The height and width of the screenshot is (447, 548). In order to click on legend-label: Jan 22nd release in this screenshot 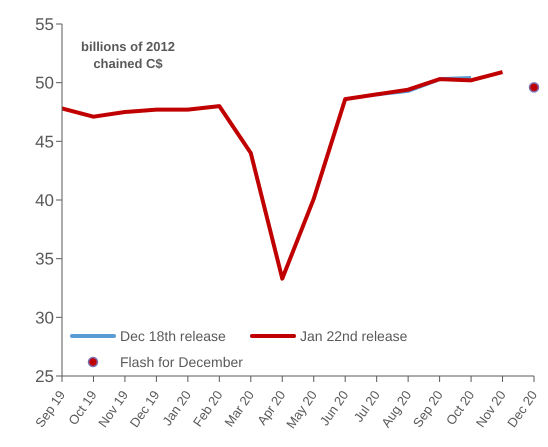, I will do `click(354, 336)`.